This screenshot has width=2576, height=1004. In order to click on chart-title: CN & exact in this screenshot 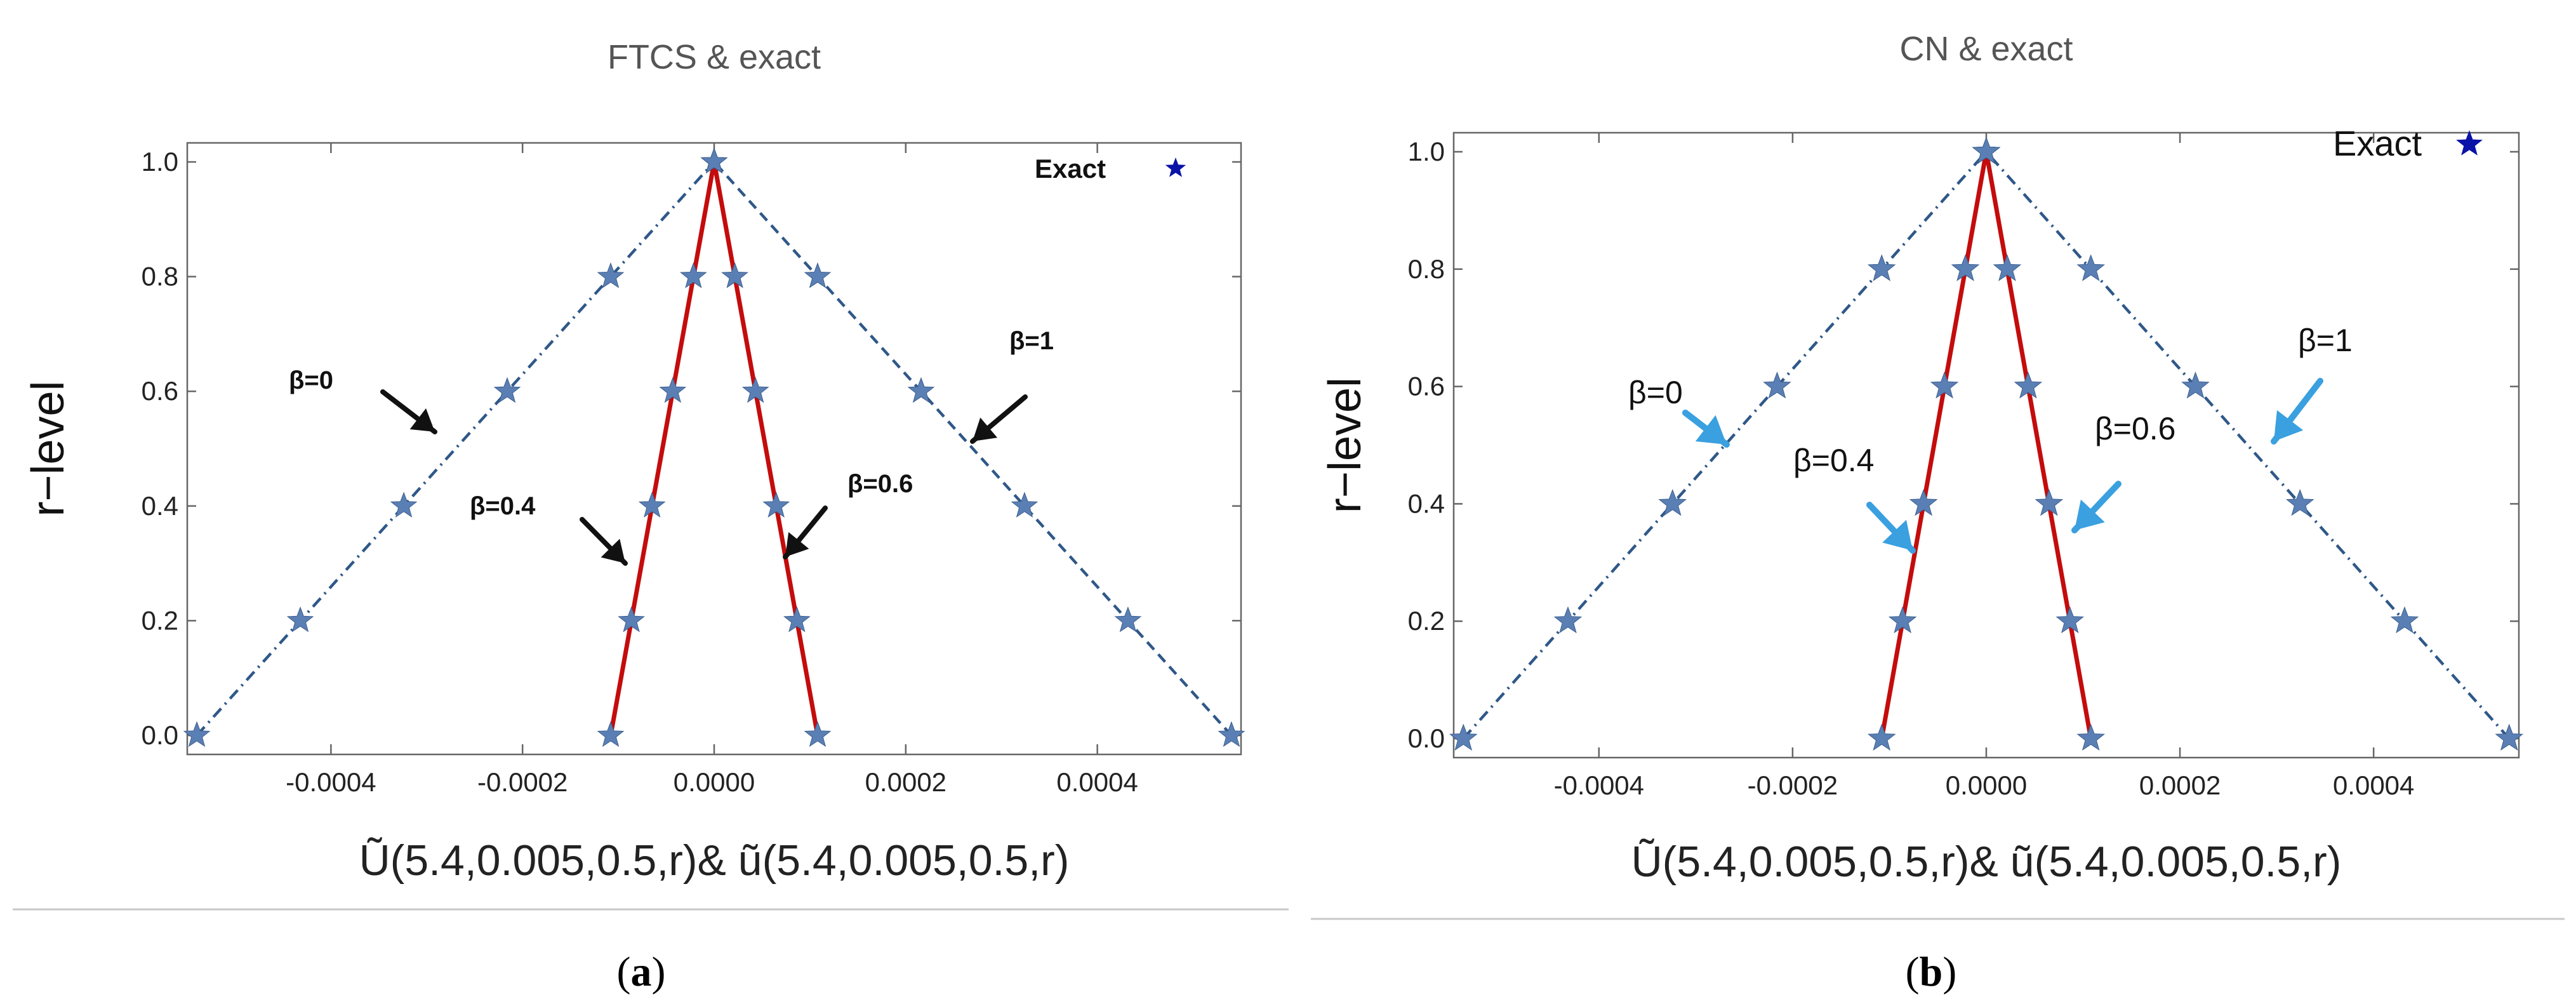, I will do `click(1986, 49)`.